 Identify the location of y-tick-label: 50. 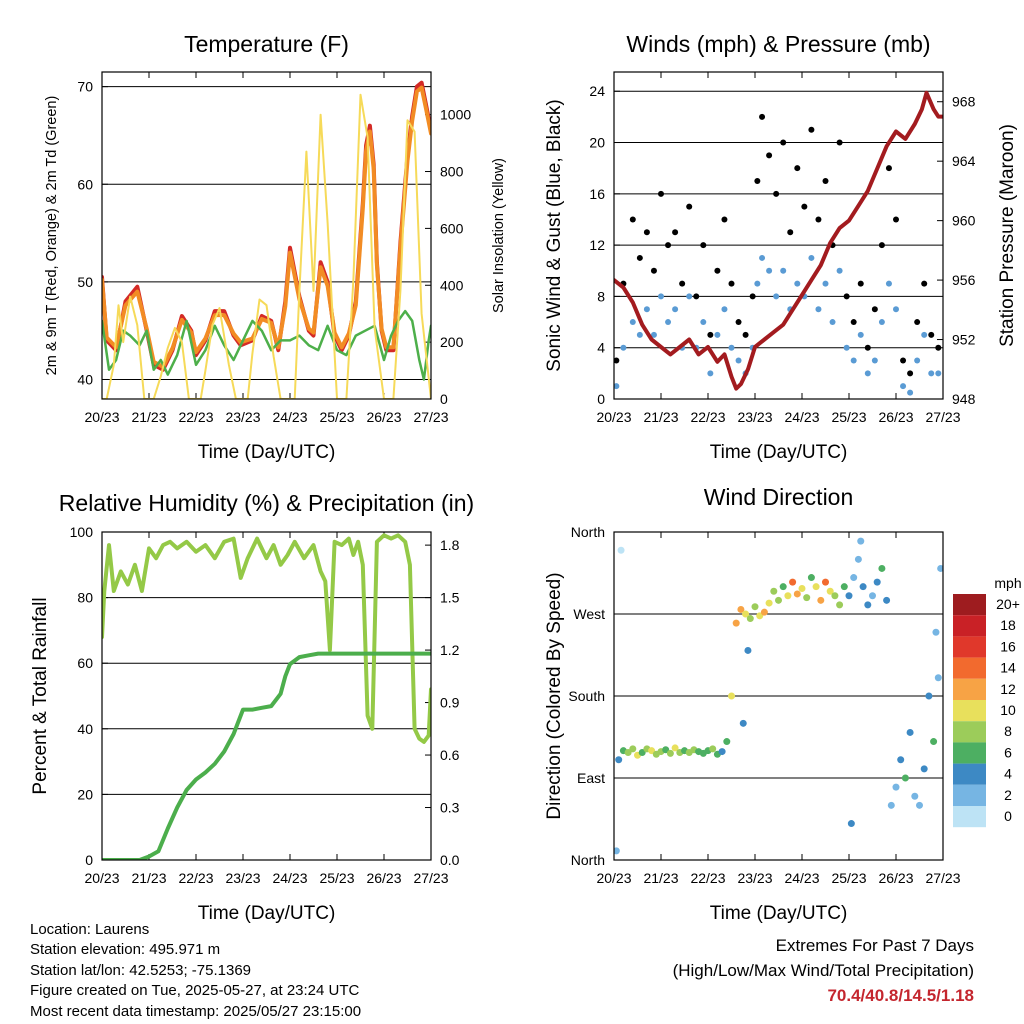
(85, 282).